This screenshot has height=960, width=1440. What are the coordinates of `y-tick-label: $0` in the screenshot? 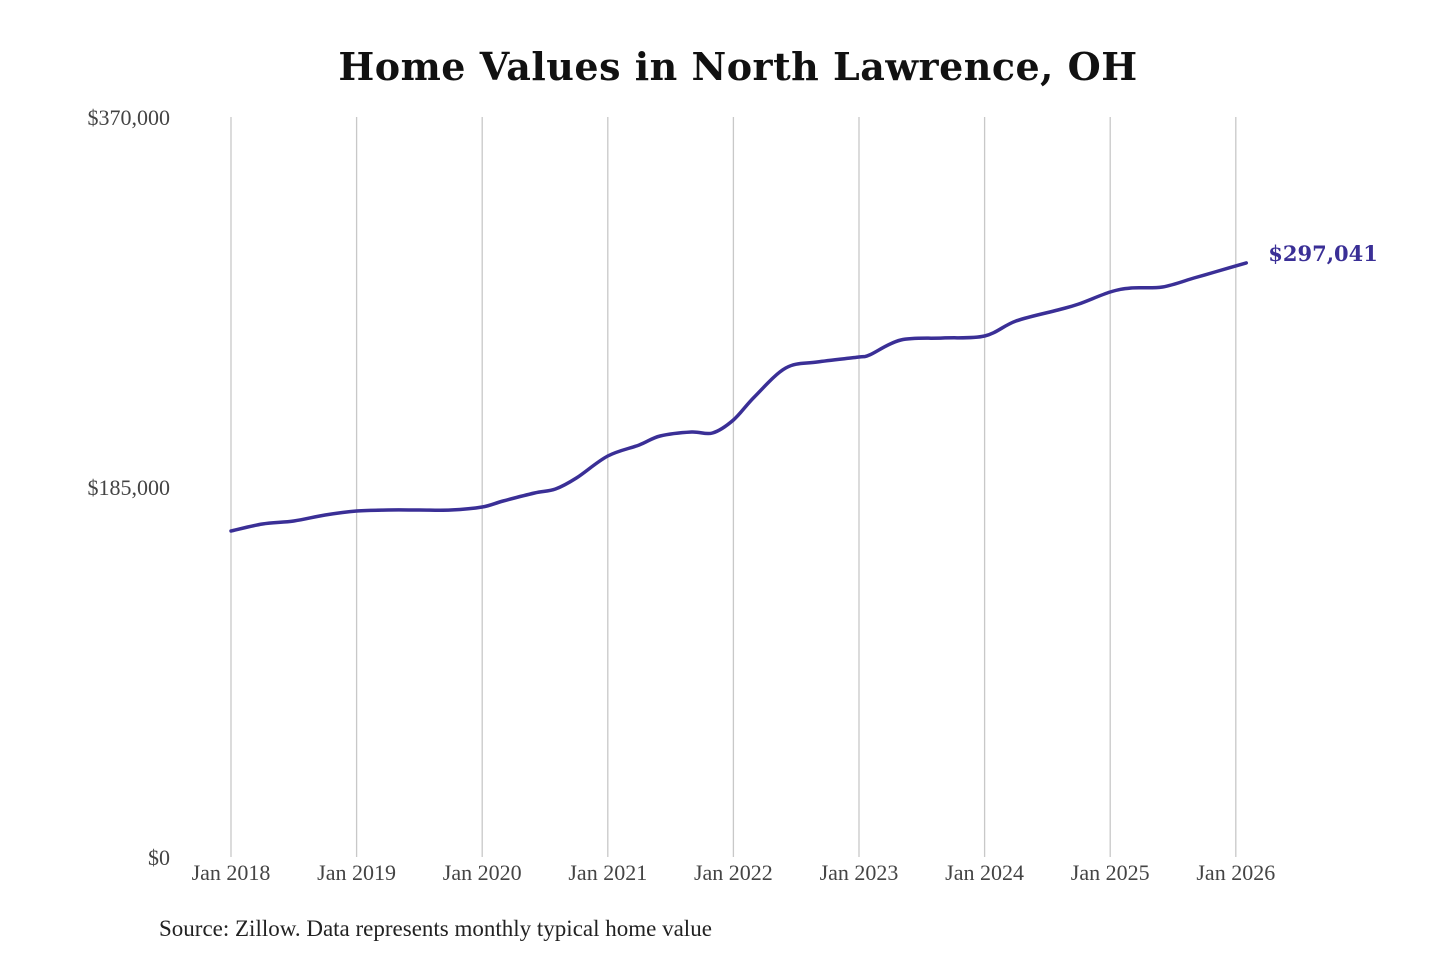 It's located at (159, 857).